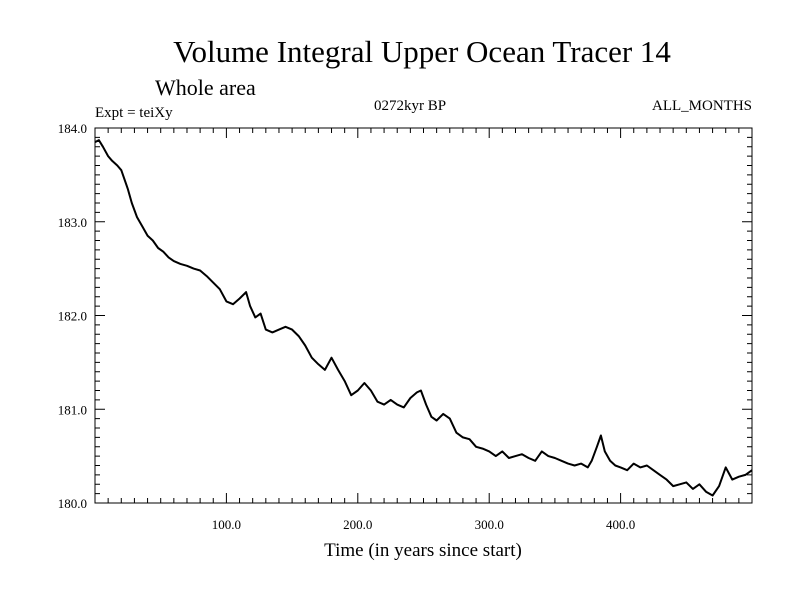  What do you see at coordinates (357, 524) in the screenshot?
I see `x-tick-label: 200.0` at bounding box center [357, 524].